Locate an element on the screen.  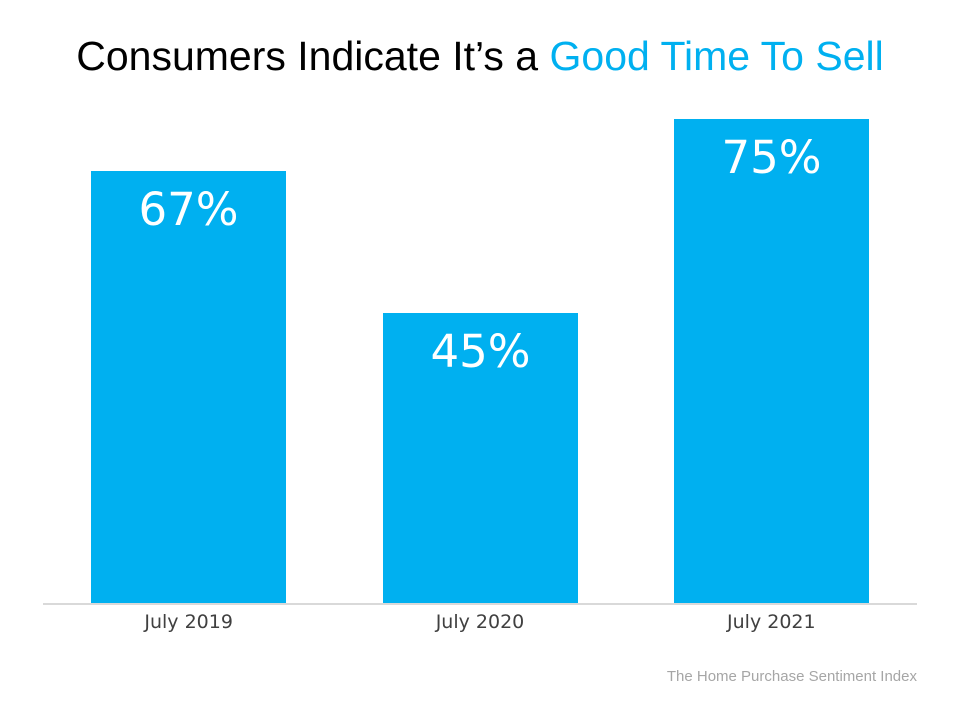
bar-value-label: 75% is located at coordinates (771, 157).